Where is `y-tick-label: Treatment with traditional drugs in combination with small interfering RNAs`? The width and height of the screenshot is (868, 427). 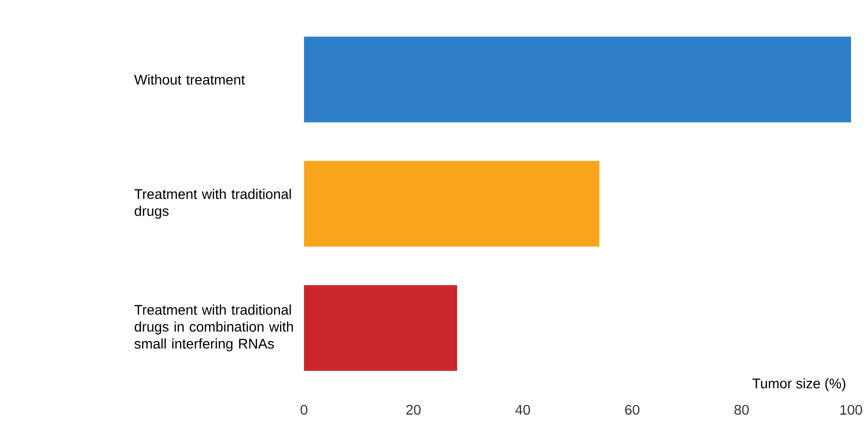 y-tick-label: Treatment with traditional drugs in combination with small interfering RNAs is located at coordinates (213, 328).